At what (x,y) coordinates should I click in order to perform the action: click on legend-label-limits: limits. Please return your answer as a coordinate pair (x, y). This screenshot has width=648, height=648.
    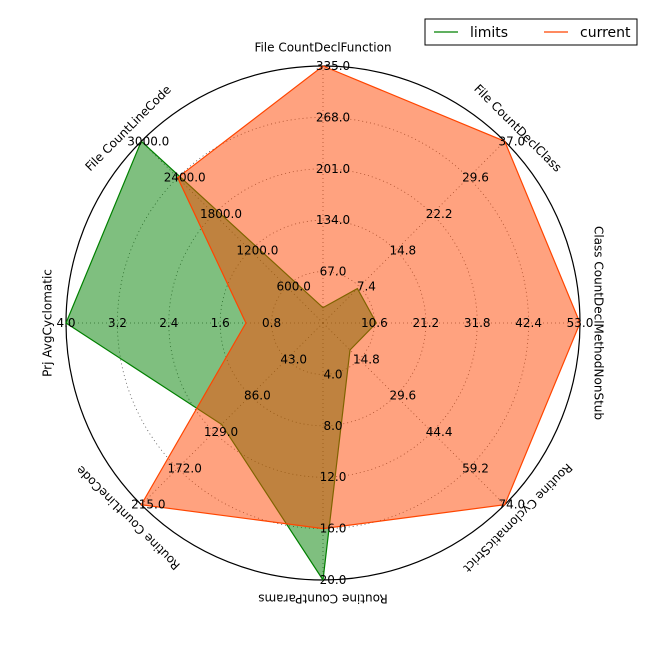
    Looking at the image, I should click on (489, 33).